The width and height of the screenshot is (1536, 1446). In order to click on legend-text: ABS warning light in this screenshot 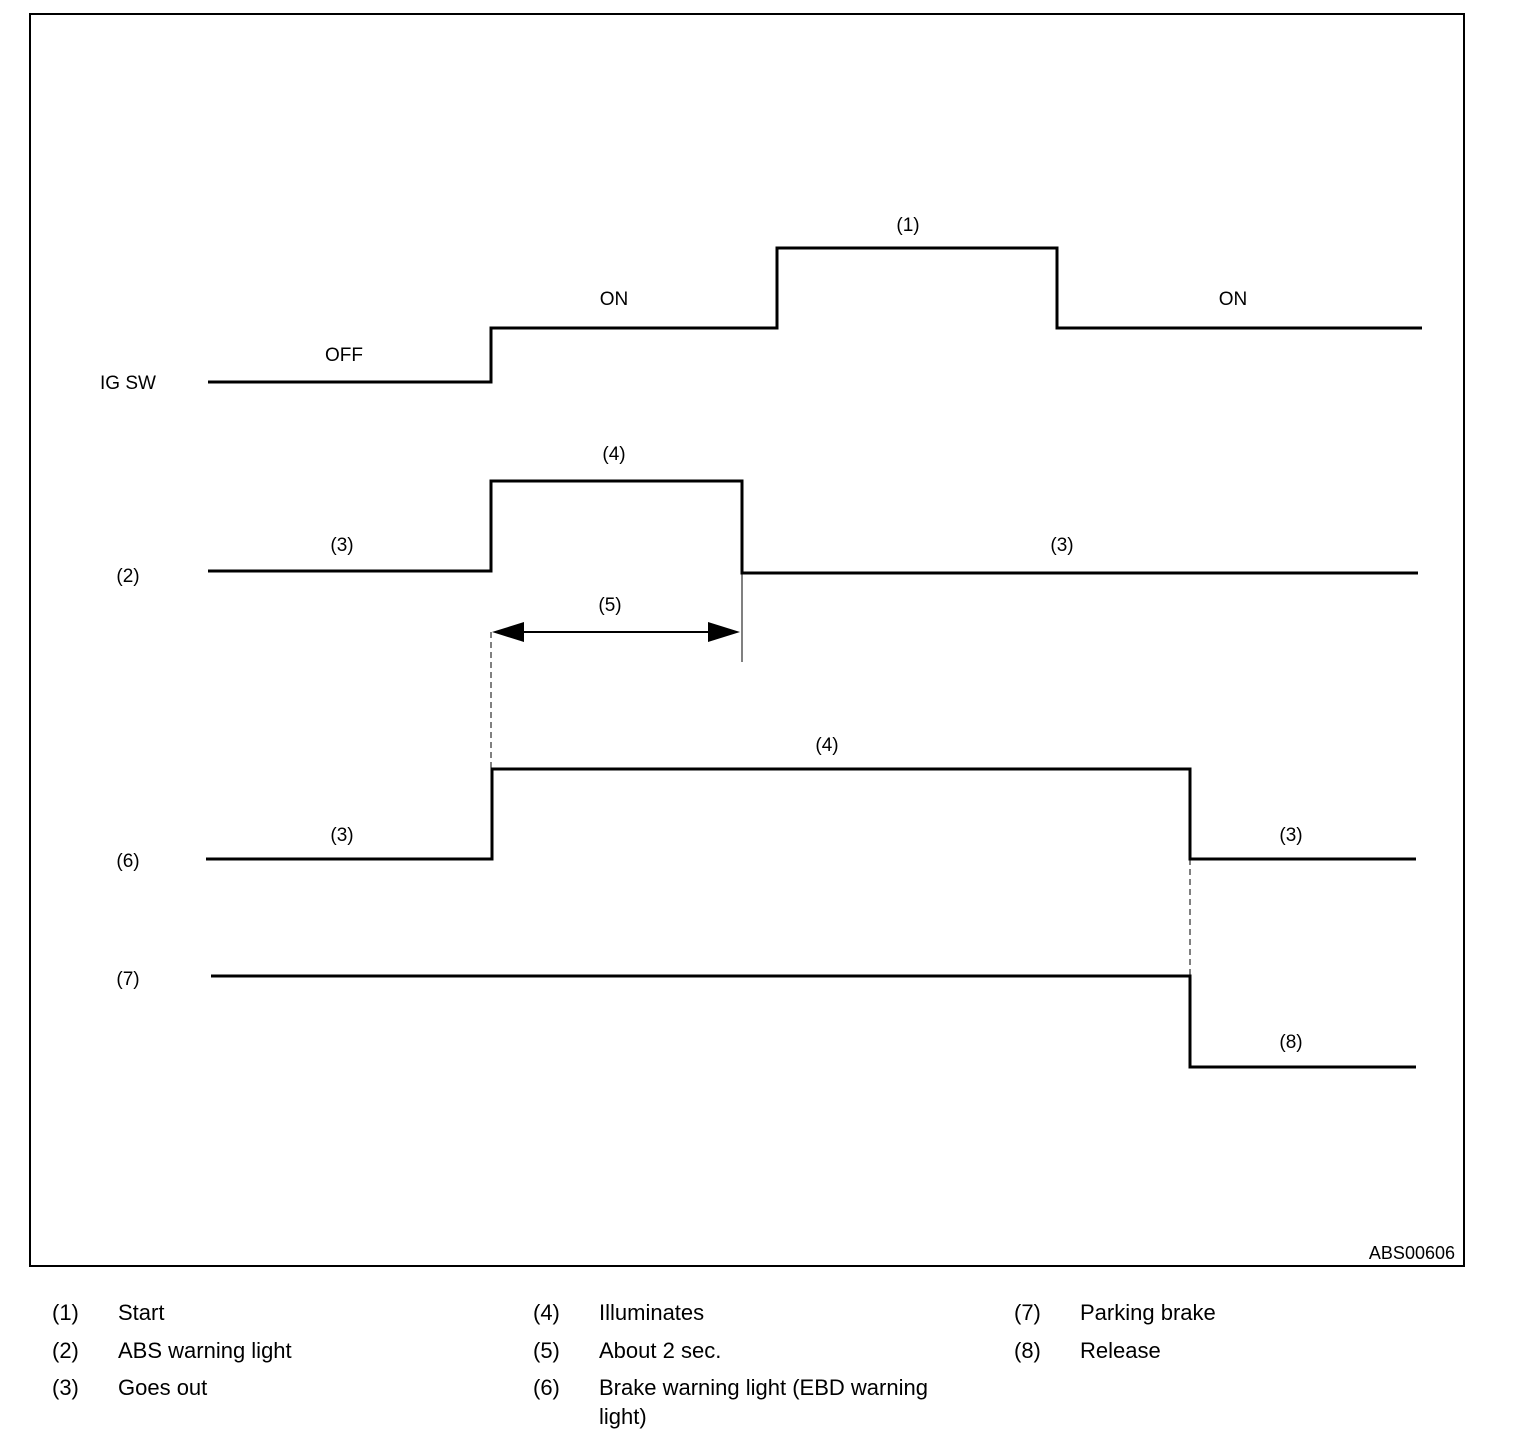, I will do `click(205, 1350)`.